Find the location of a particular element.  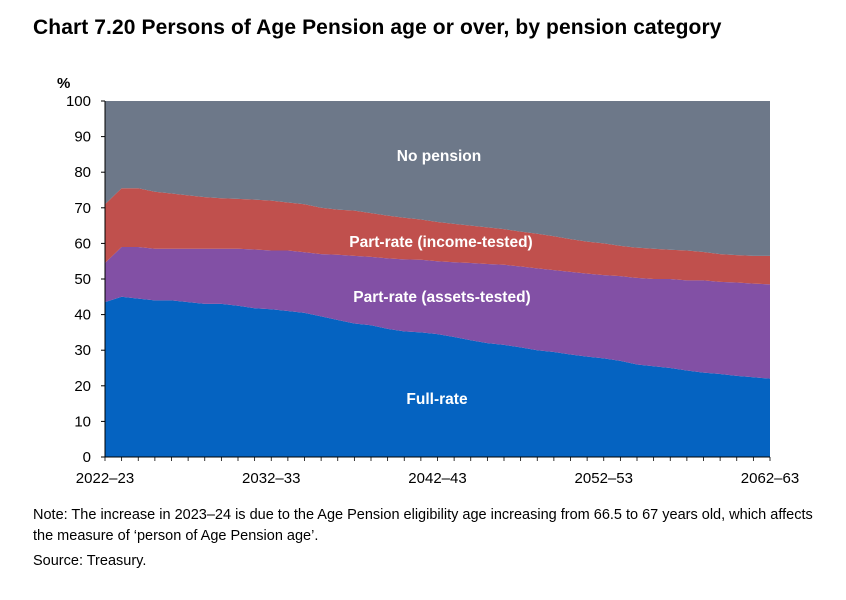

y-axis: 0 10 20 30 40 50 60 70 80 90 100% is located at coordinates (81, 270).